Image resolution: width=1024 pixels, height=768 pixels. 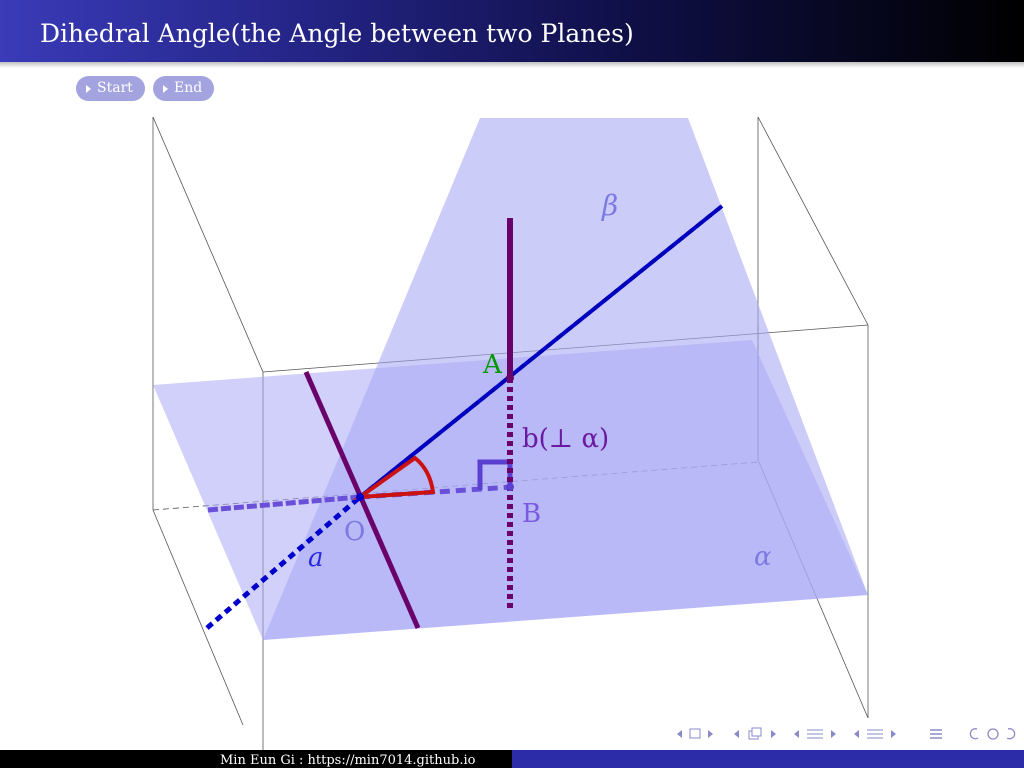 I want to click on header-shadow, so click(x=512, y=65).